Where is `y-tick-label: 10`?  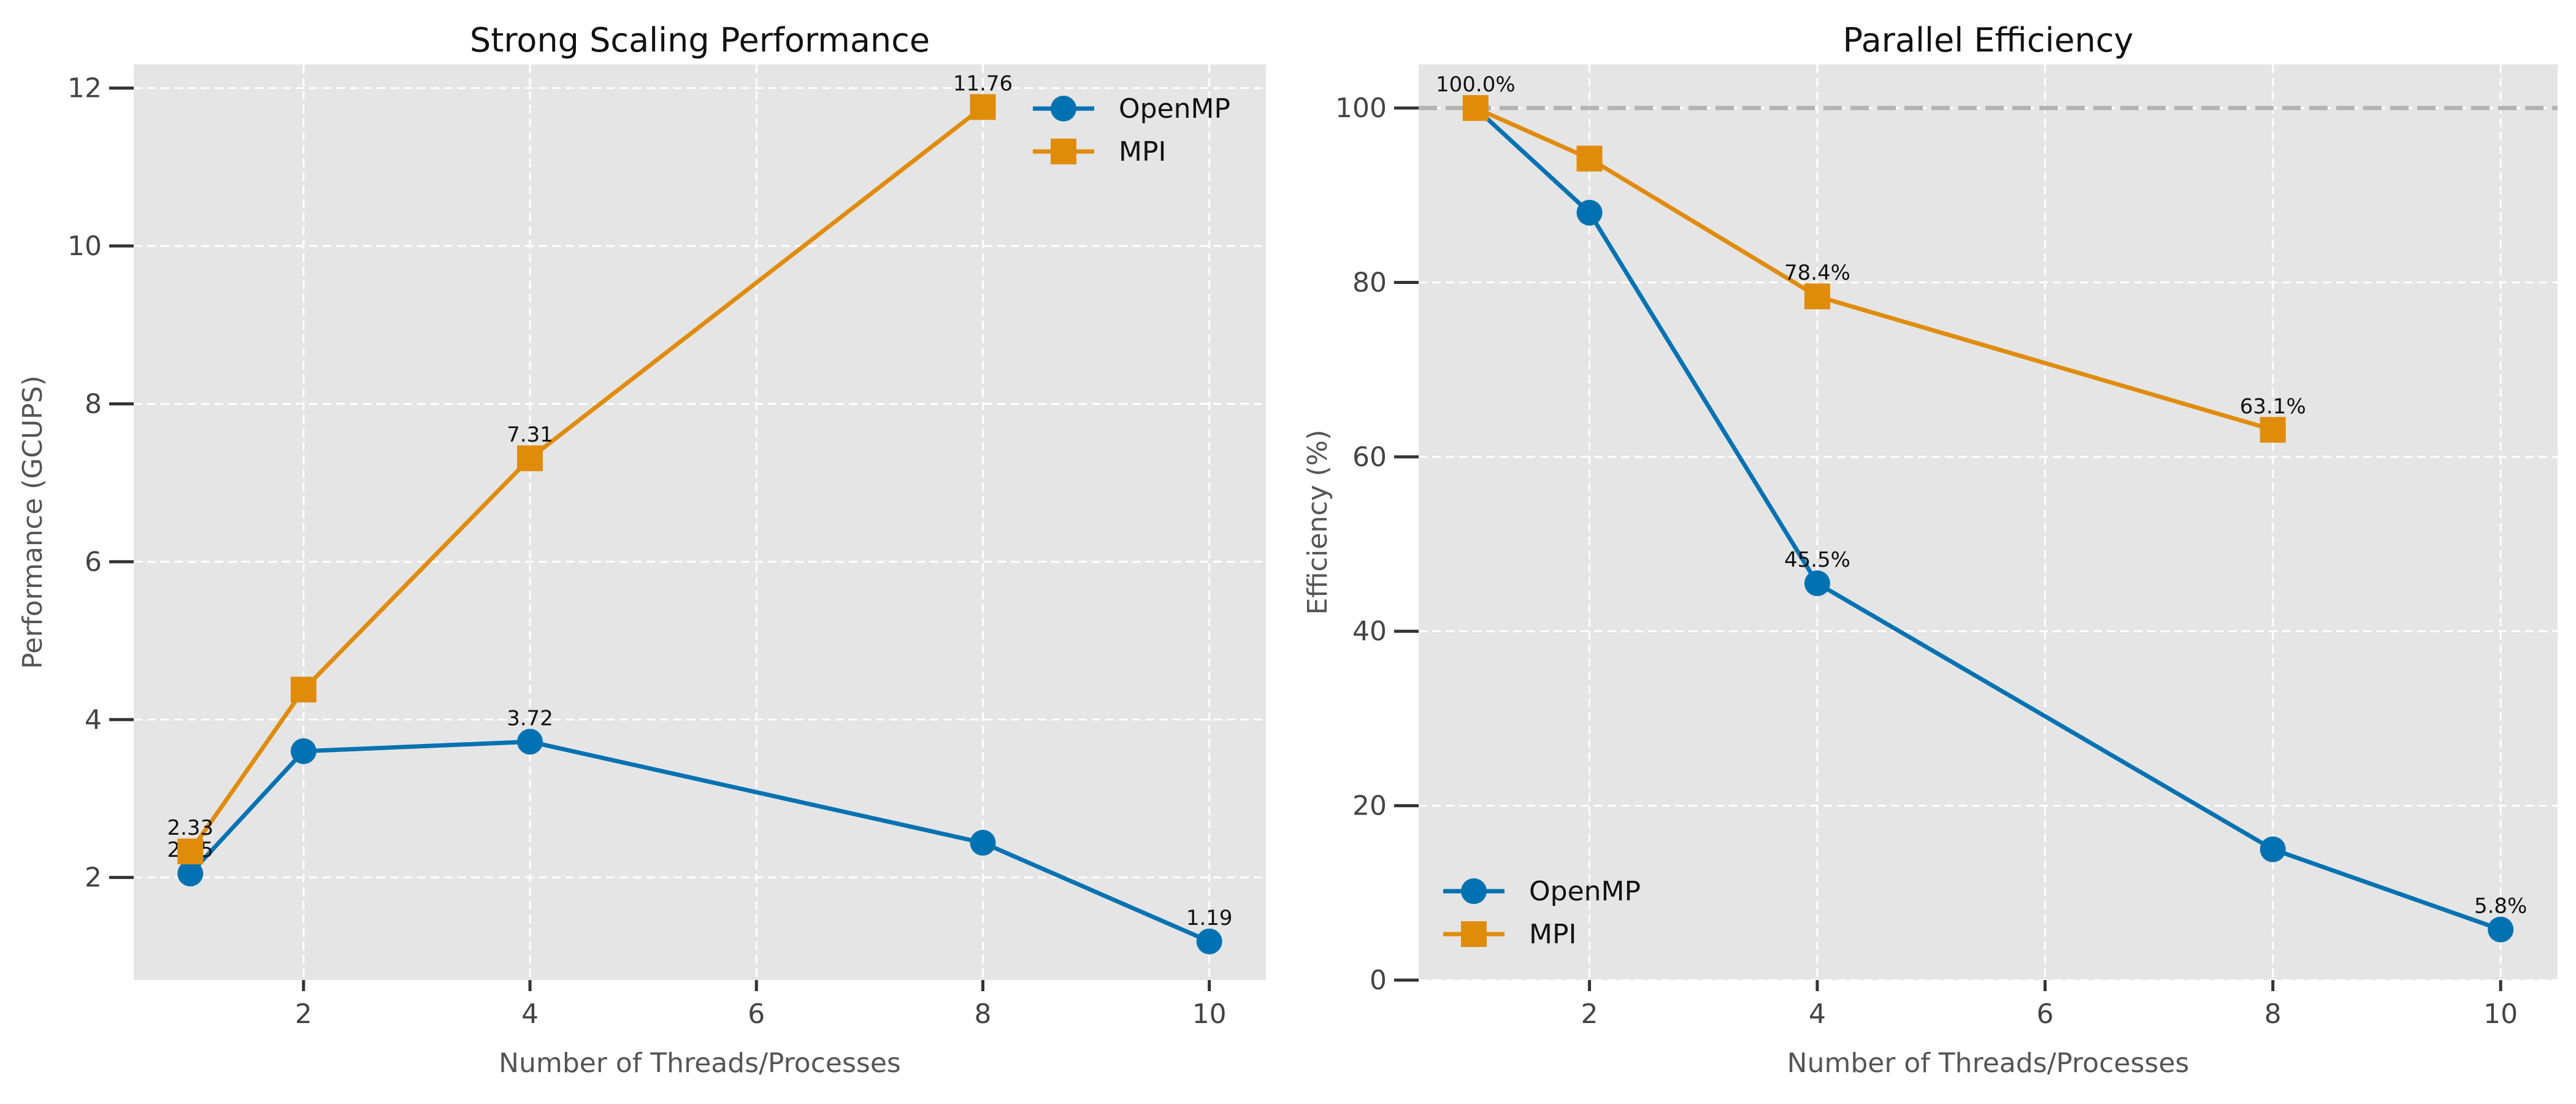
y-tick-label: 10 is located at coordinates (84, 246).